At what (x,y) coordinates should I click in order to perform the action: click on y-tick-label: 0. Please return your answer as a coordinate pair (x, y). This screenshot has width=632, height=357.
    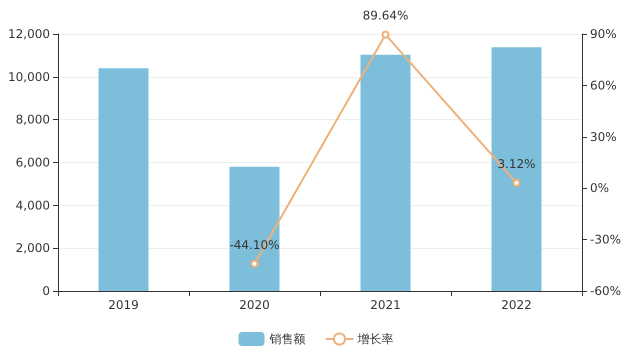
    Looking at the image, I should click on (46, 291).